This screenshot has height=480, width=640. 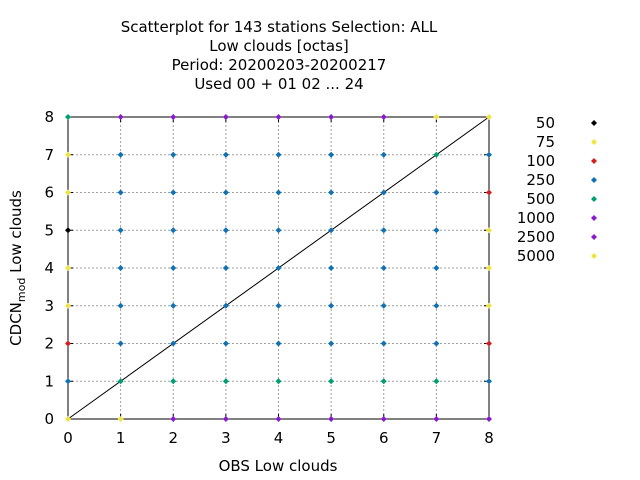 I want to click on y-tick-label: 5, so click(x=49, y=230).